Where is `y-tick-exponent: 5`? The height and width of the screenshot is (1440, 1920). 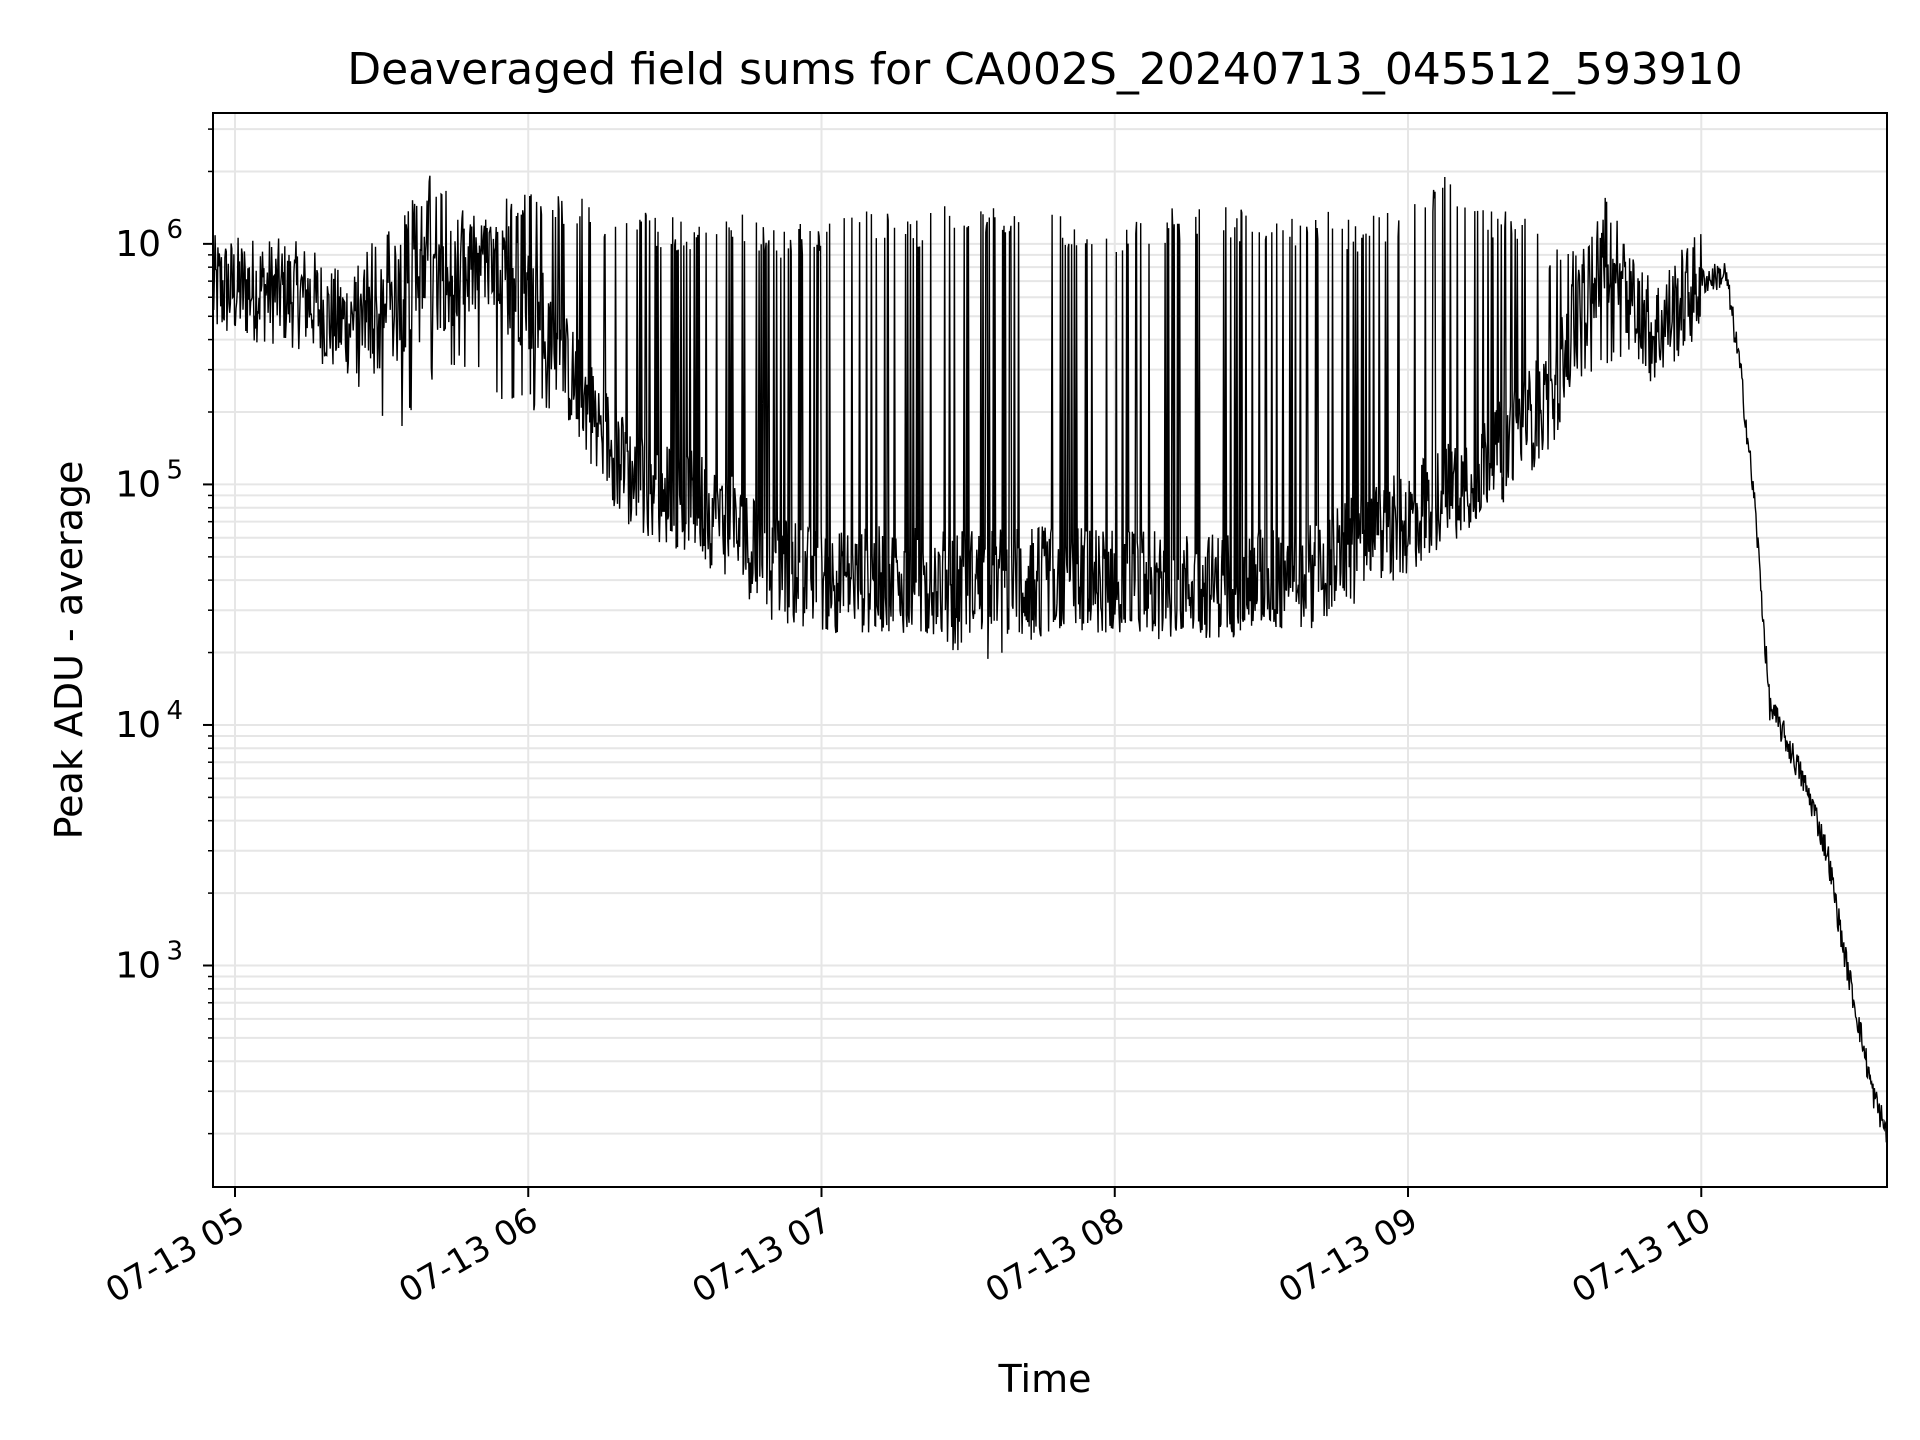 y-tick-exponent: 5 is located at coordinates (174, 470).